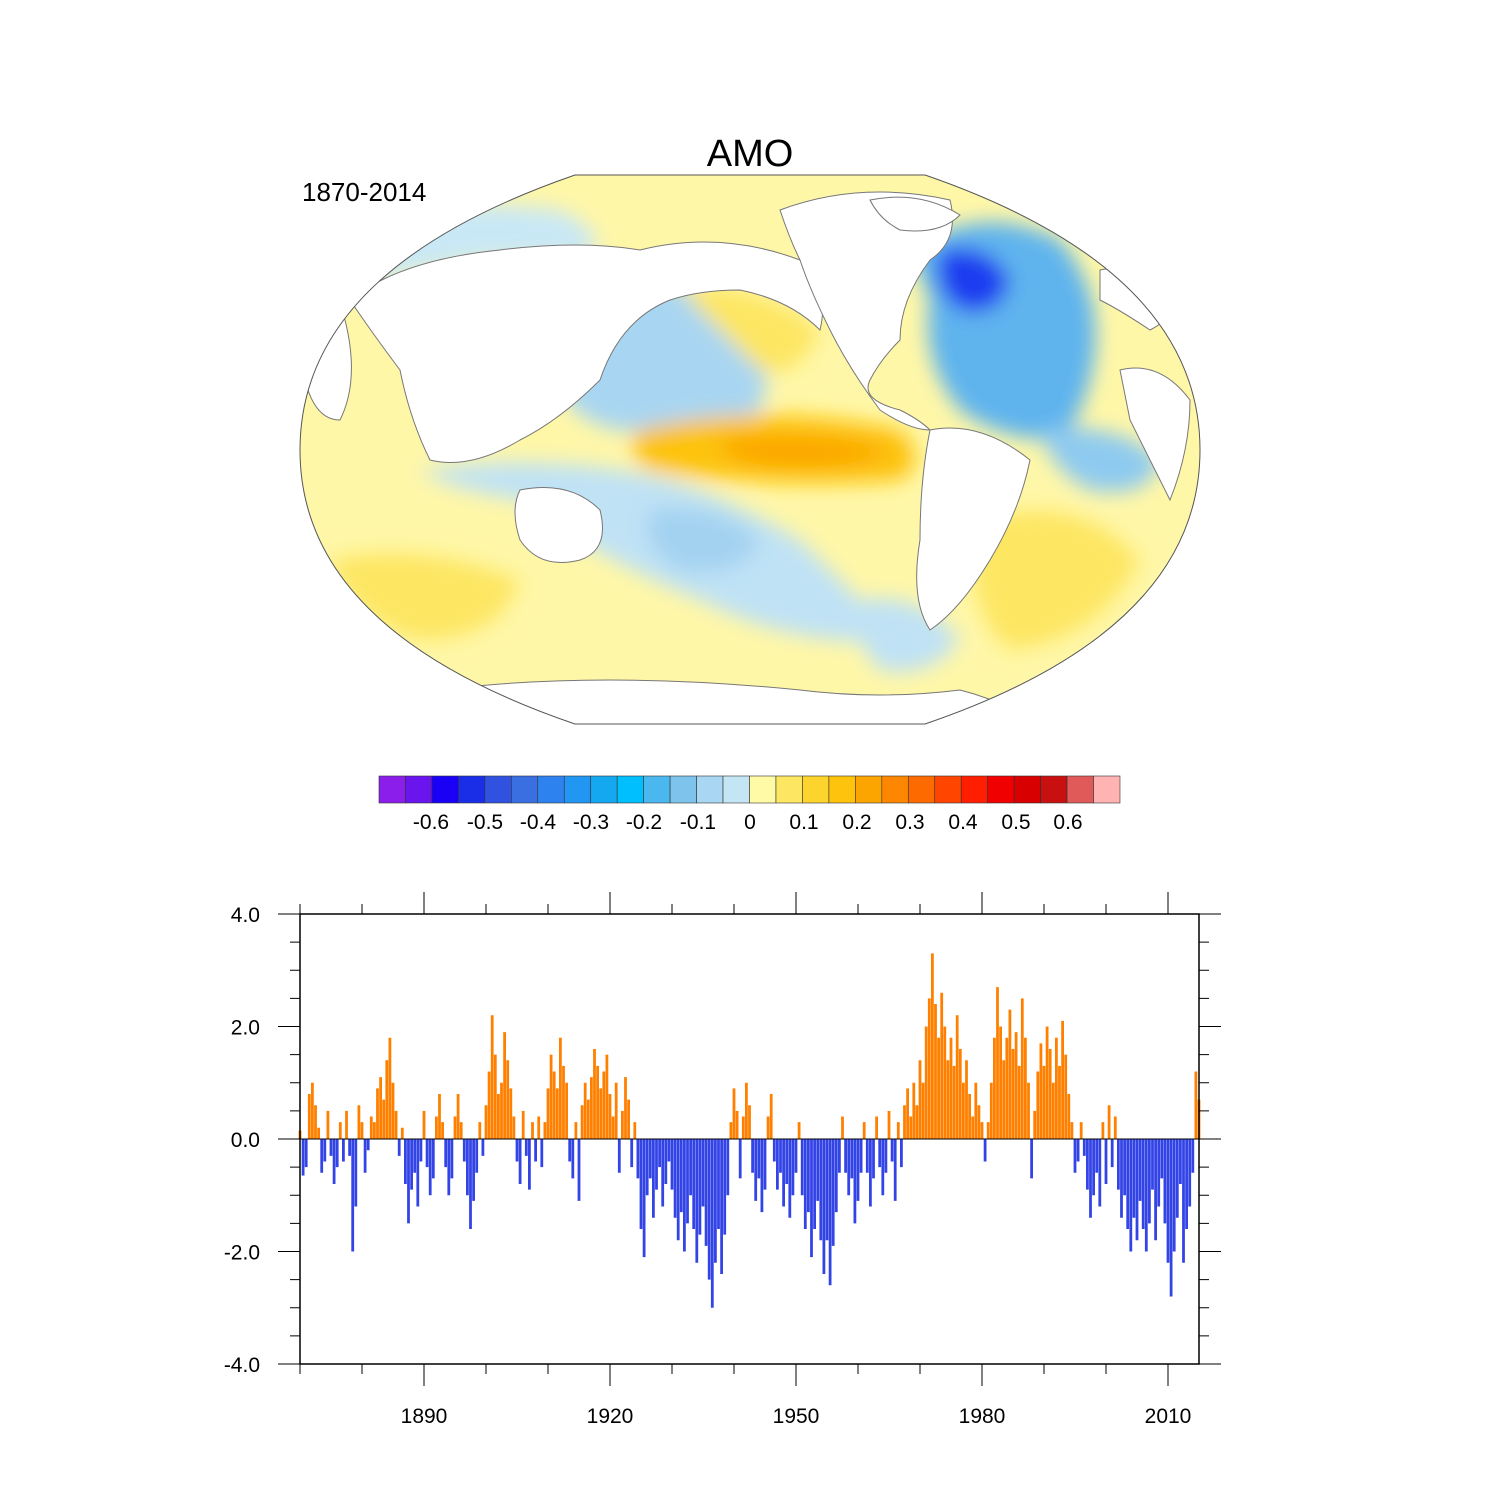 The width and height of the screenshot is (1500, 1500). What do you see at coordinates (909, 822) in the screenshot?
I see `colorbar-label: 0.3` at bounding box center [909, 822].